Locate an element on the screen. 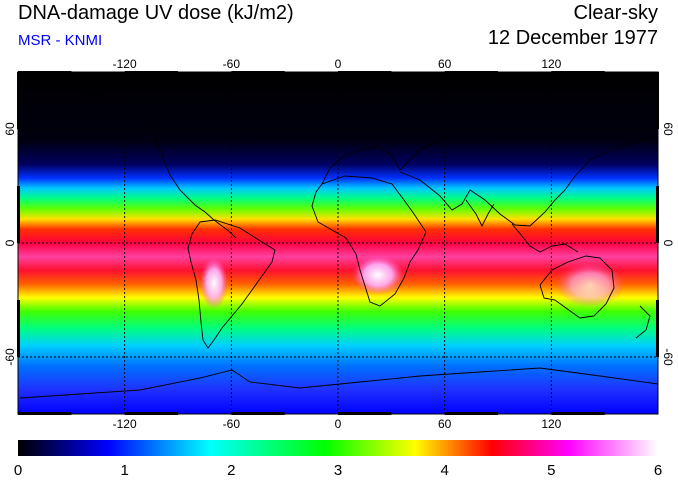  lat-tick-right-1: 0 is located at coordinates (668, 243).